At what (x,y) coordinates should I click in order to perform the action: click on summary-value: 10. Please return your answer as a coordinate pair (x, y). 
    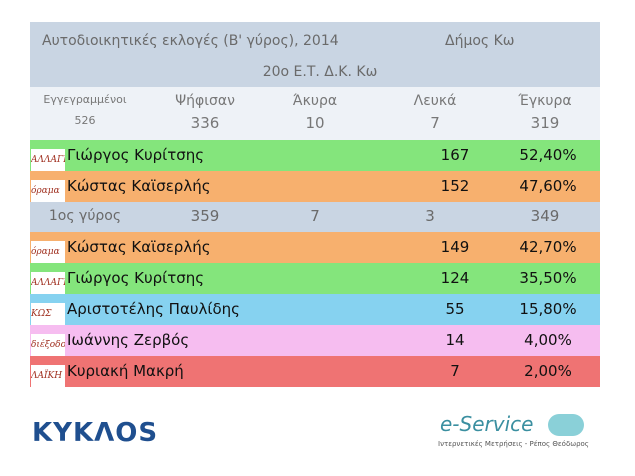
    Looking at the image, I should click on (315, 123).